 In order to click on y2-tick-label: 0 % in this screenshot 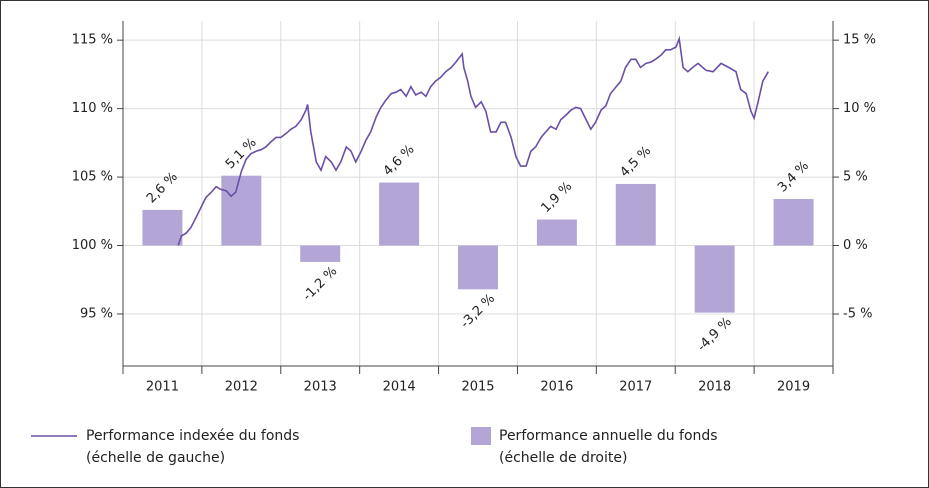, I will do `click(855, 245)`.